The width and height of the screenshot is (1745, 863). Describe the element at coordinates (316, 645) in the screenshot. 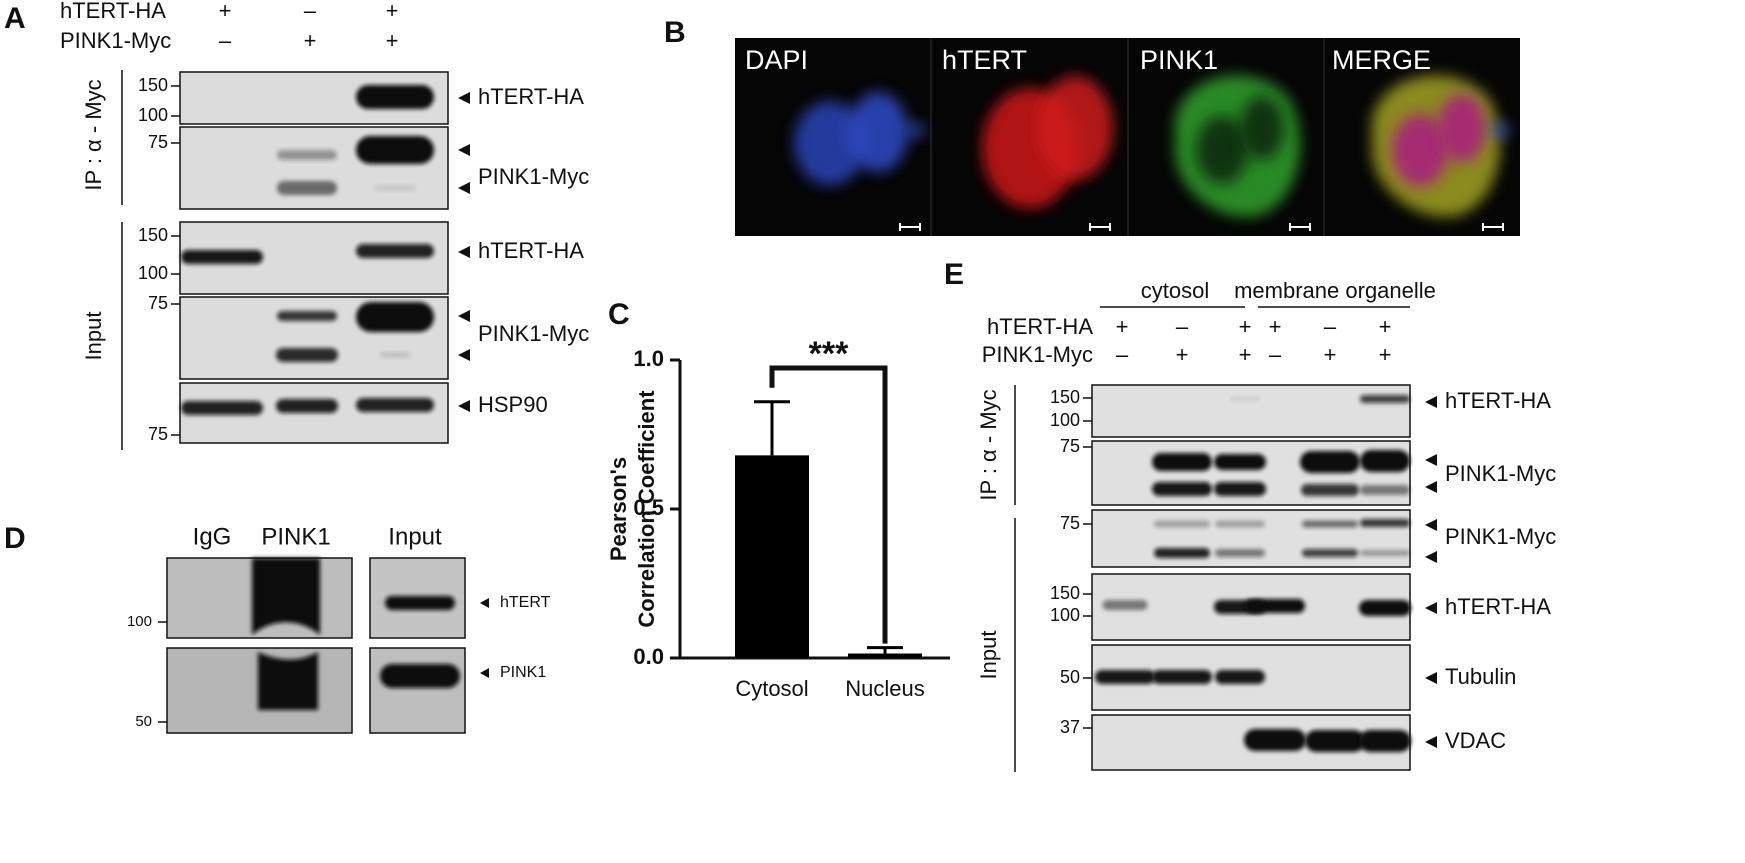

I see `blot-set-d` at that location.